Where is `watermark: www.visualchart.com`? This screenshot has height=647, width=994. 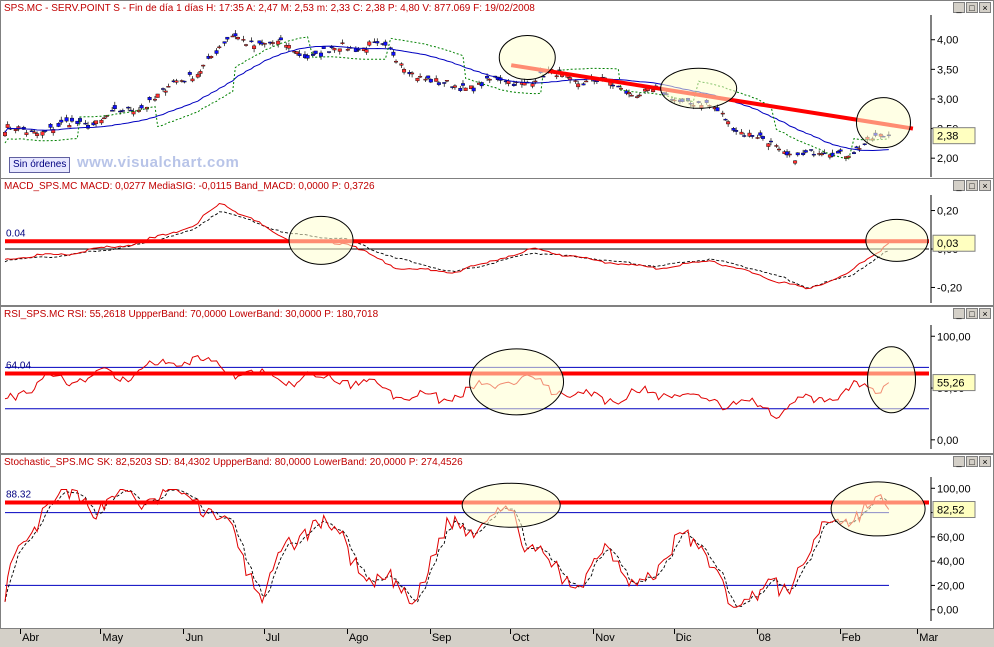
watermark: www.visualchart.com is located at coordinates (158, 162).